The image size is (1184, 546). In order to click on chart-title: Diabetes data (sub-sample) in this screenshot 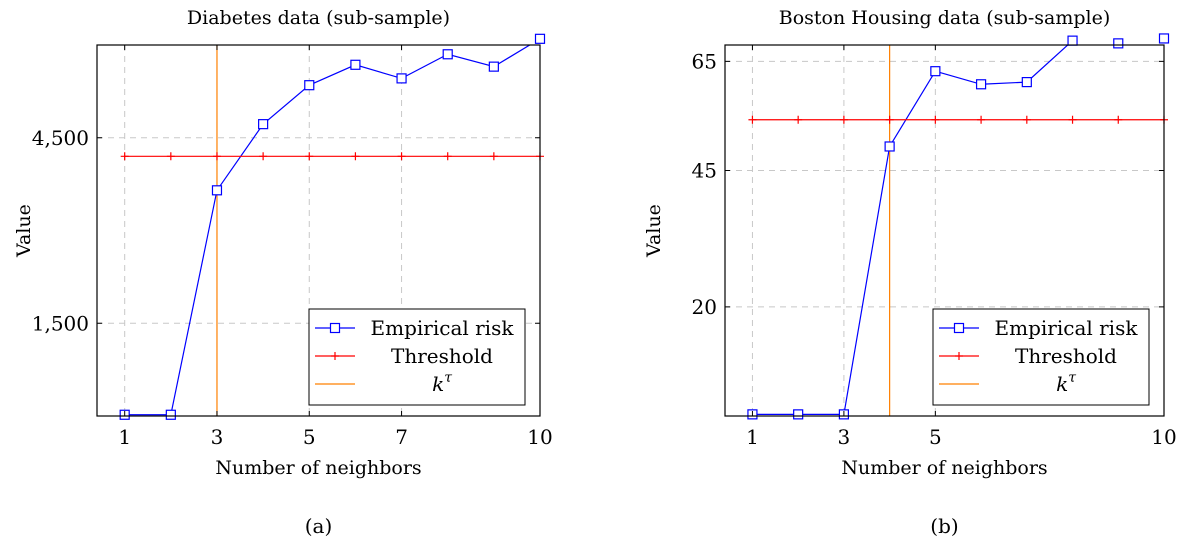, I will do `click(318, 18)`.